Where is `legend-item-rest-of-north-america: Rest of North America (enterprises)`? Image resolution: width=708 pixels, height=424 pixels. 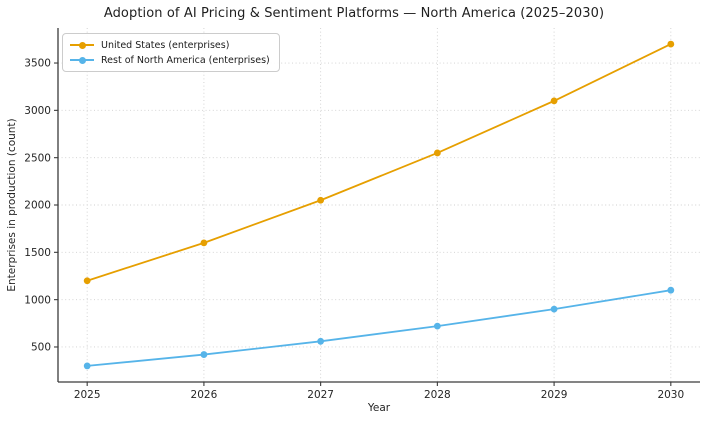 legend-item-rest-of-north-america: Rest of North America (enterprises) is located at coordinates (170, 60).